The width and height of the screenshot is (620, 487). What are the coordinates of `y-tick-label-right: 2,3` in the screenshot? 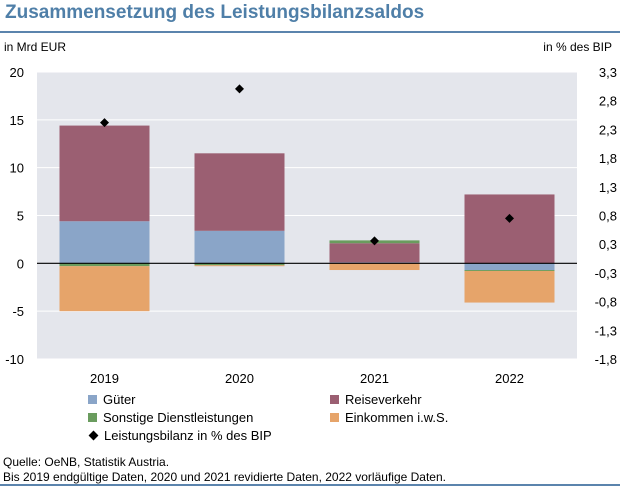 It's located at (608, 129).